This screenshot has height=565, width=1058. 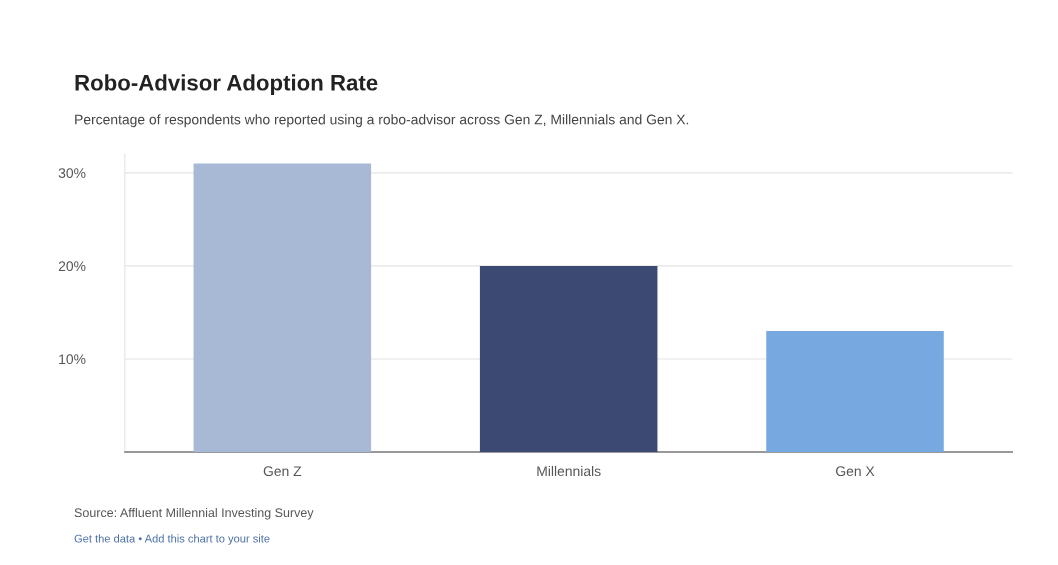 What do you see at coordinates (172, 539) in the screenshot?
I see `text: Get the data • Add this chart to your site` at bounding box center [172, 539].